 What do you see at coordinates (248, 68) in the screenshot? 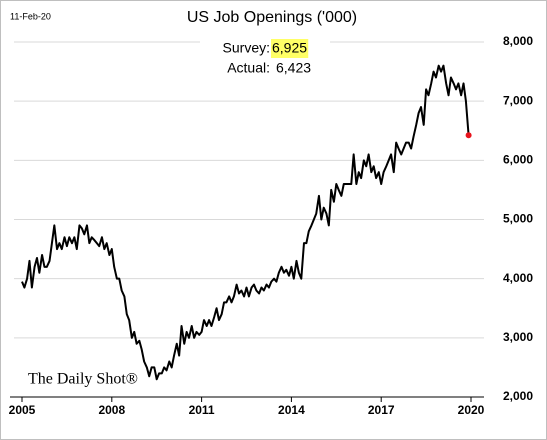
I see `actual-label: Actual:` at bounding box center [248, 68].